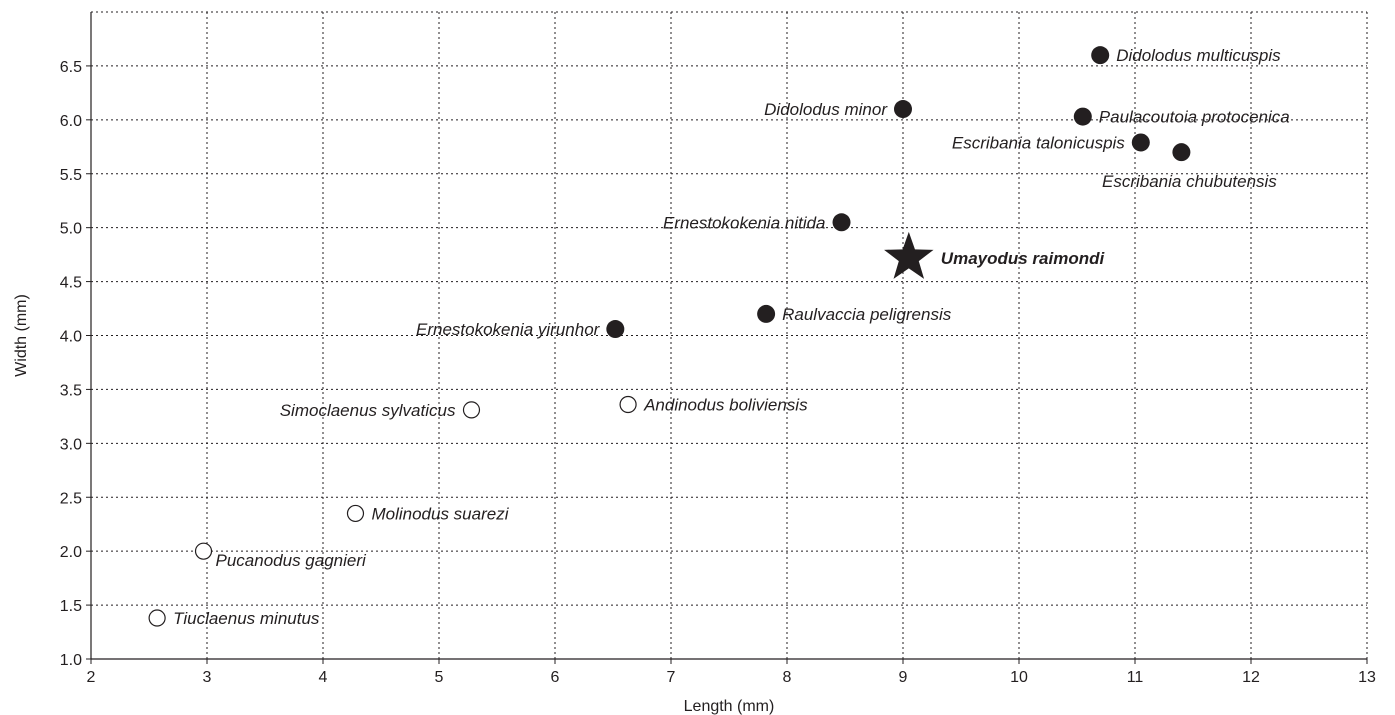 The height and width of the screenshot is (715, 1395). Describe the element at coordinates (867, 314) in the screenshot. I see `point-label-raulvaccia-peligrensis: Raulvaccia peligrensis` at that location.